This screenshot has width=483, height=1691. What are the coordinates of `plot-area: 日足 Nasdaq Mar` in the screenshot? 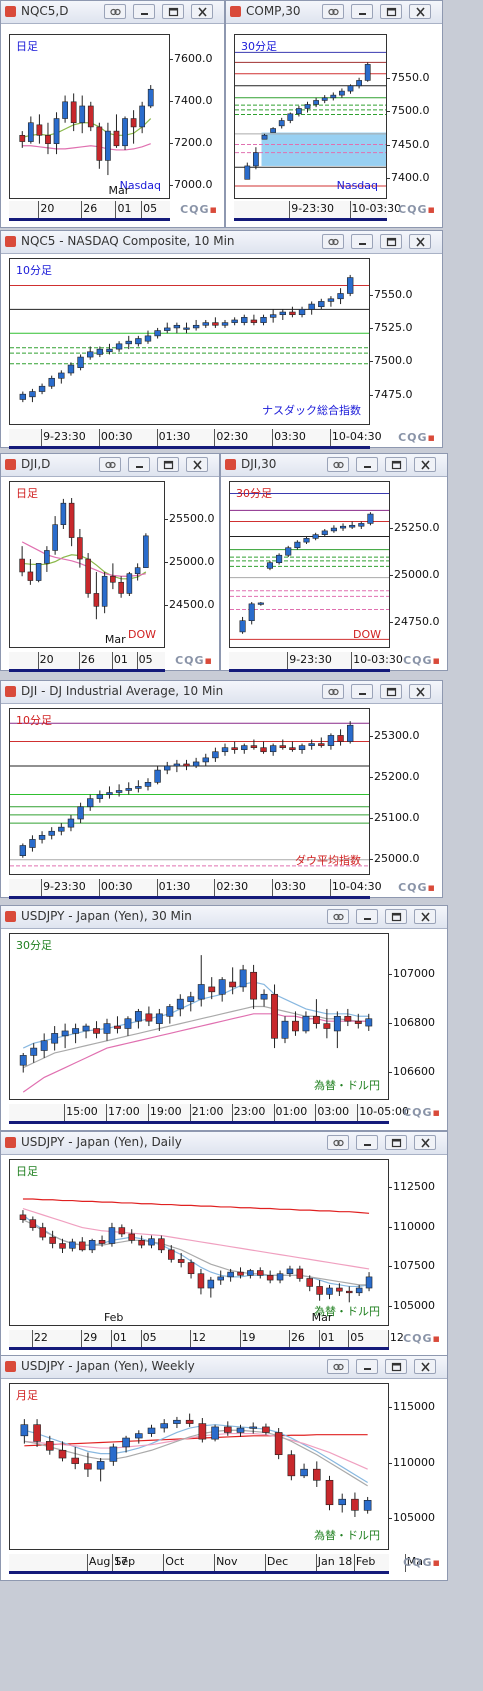 It's located at (89, 116).